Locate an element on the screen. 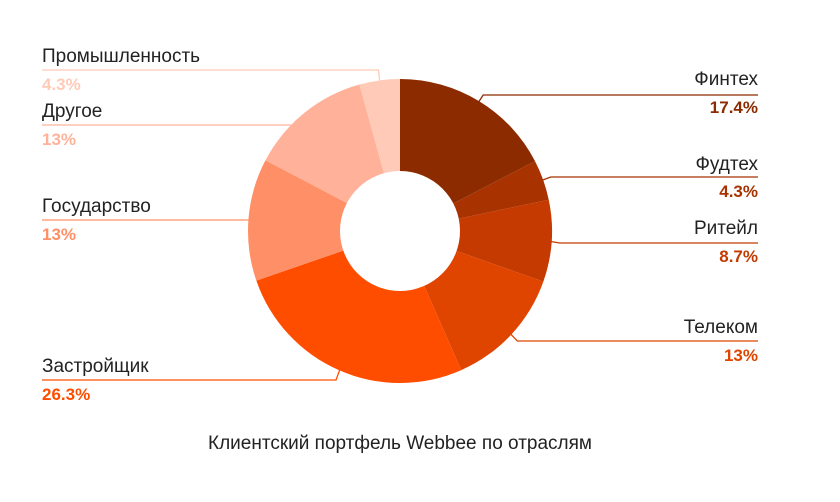  slice-value-label: 26.3% is located at coordinates (66, 394).